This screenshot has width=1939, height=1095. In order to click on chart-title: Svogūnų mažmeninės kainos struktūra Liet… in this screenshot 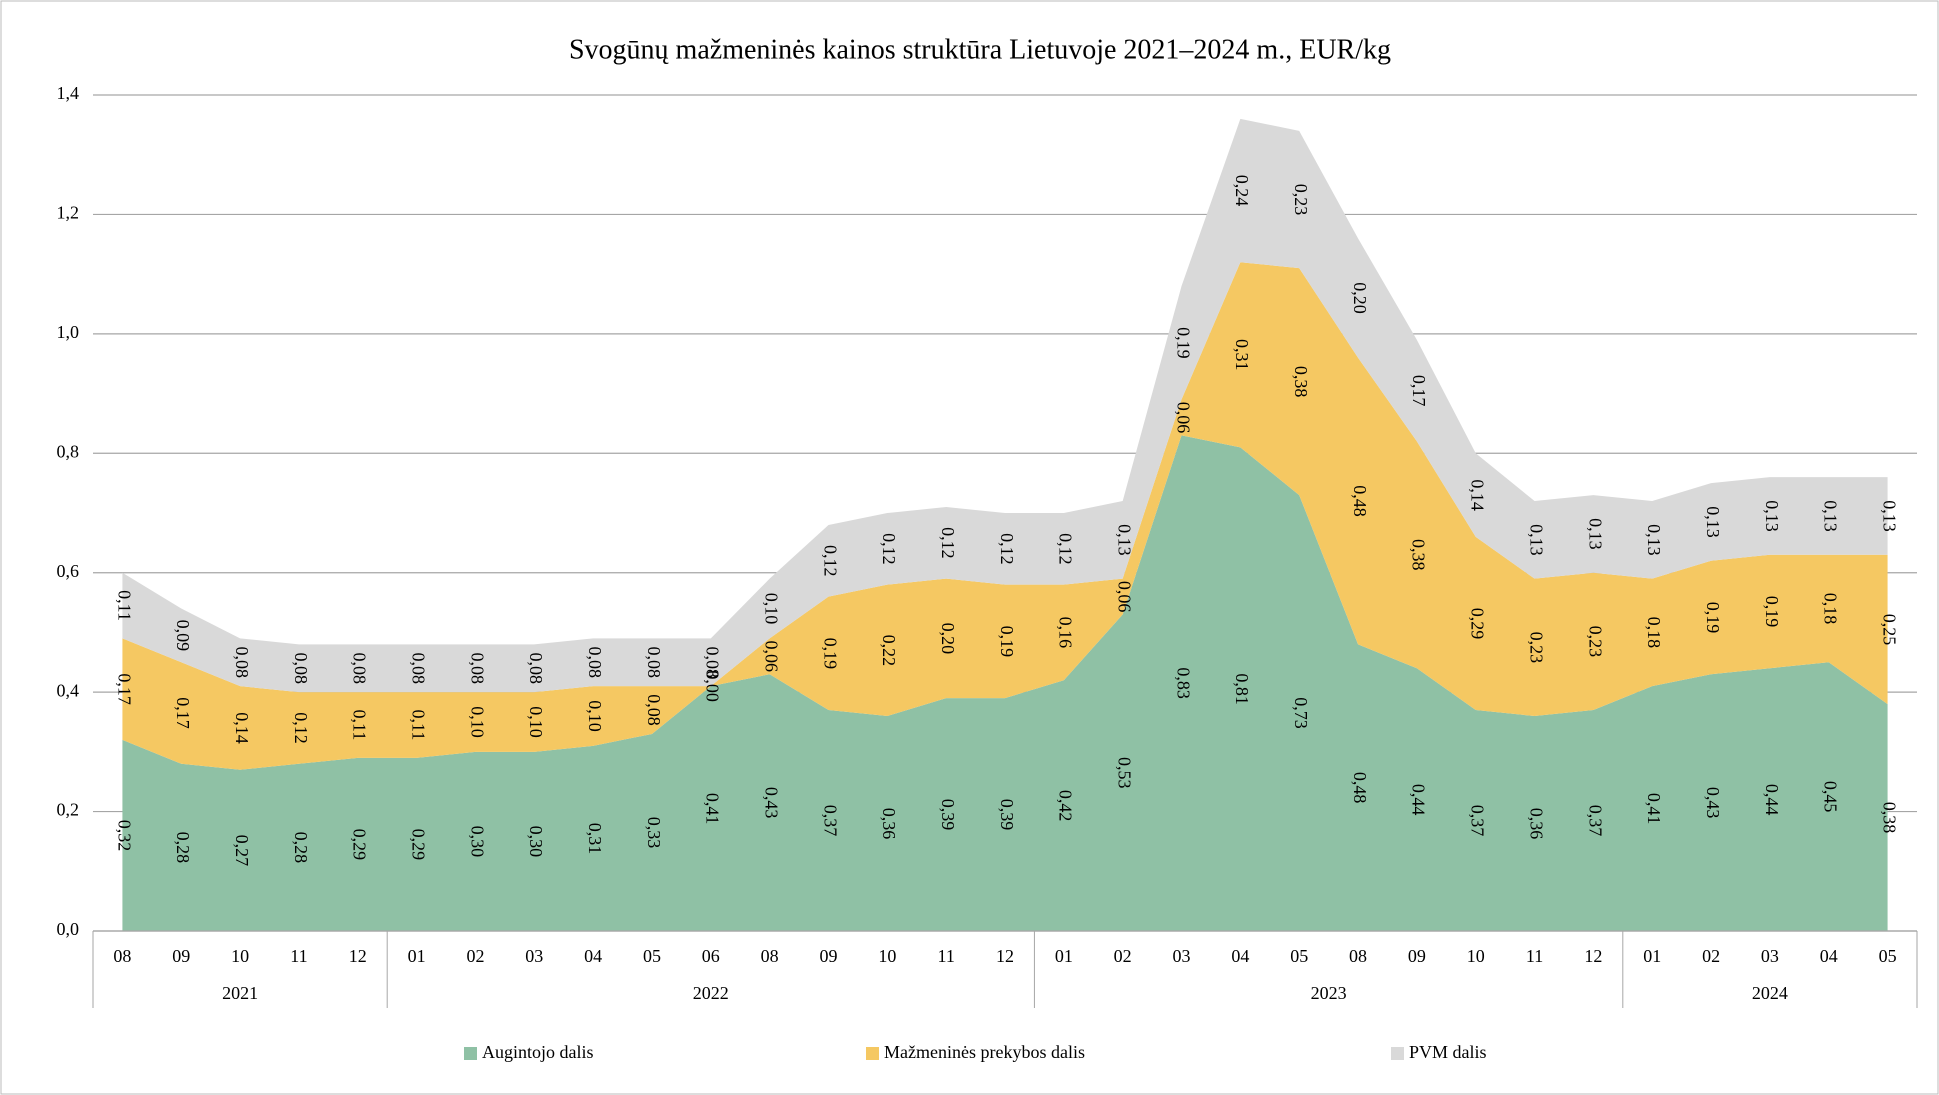, I will do `click(980, 49)`.